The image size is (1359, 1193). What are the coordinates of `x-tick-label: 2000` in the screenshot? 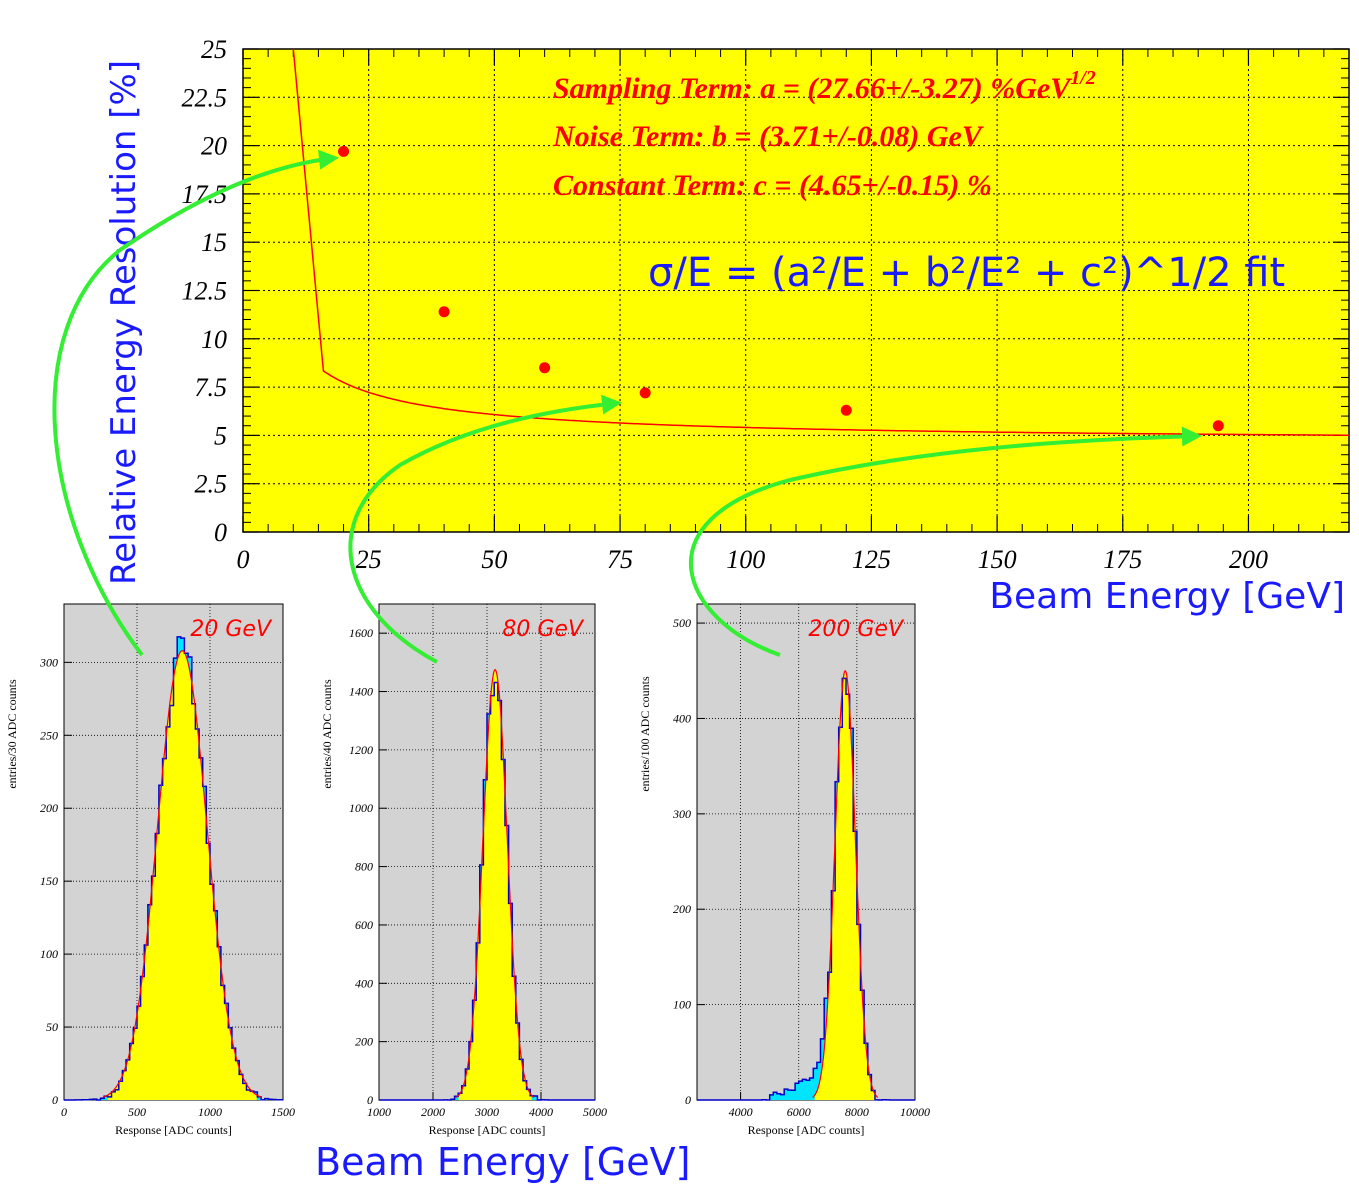 It's located at (433, 1112).